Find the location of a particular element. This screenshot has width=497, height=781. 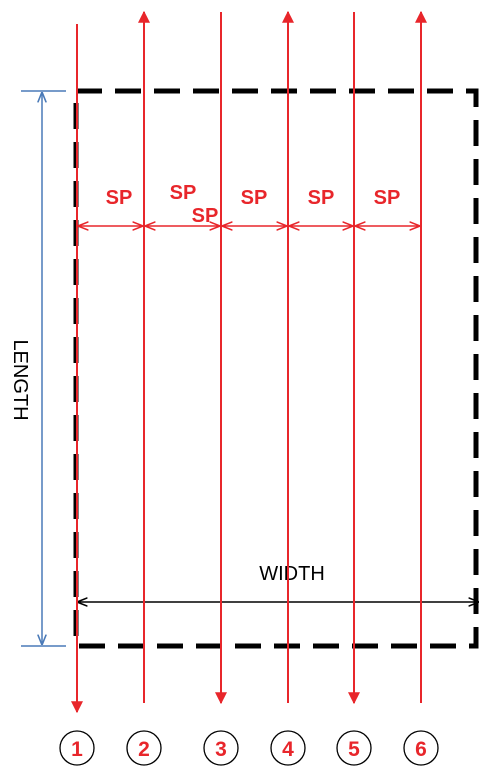

sp-label-6: SP is located at coordinates (387, 198).